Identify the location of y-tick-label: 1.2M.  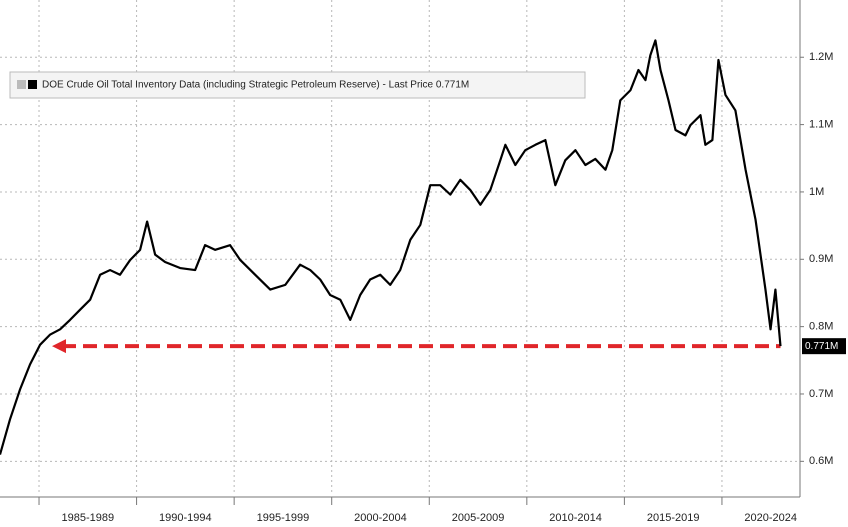
(821, 57).